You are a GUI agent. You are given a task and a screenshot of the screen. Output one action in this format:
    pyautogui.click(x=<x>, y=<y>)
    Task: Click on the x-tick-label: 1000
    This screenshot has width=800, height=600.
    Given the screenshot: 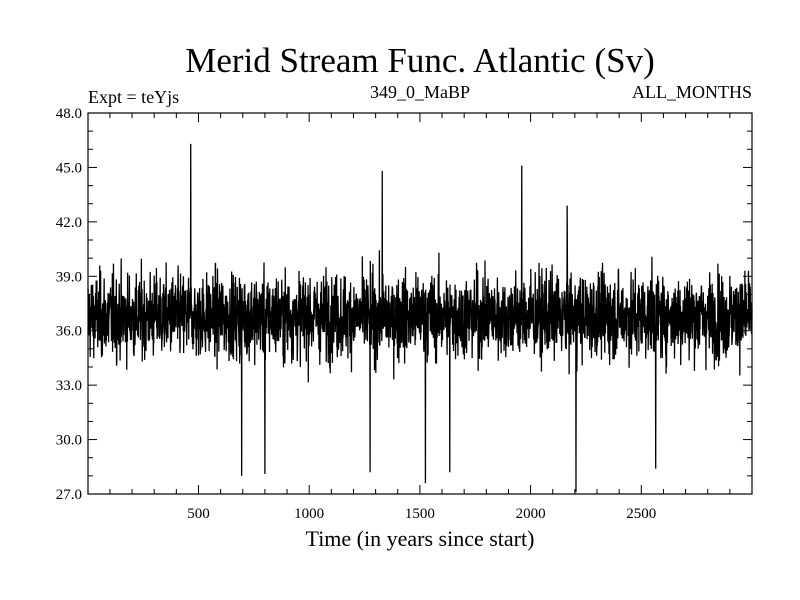 What is the action you would take?
    pyautogui.click(x=309, y=514)
    